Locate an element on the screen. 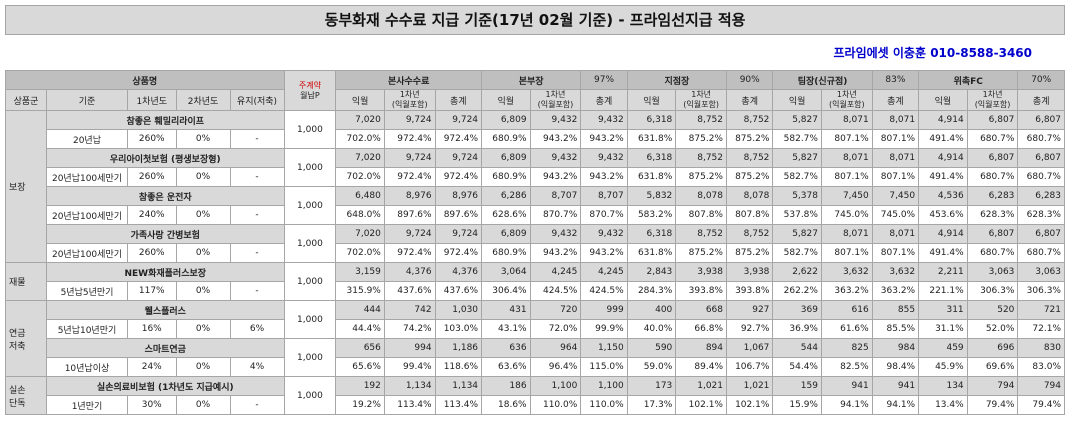  amount-cell: 984 is located at coordinates (895, 348).